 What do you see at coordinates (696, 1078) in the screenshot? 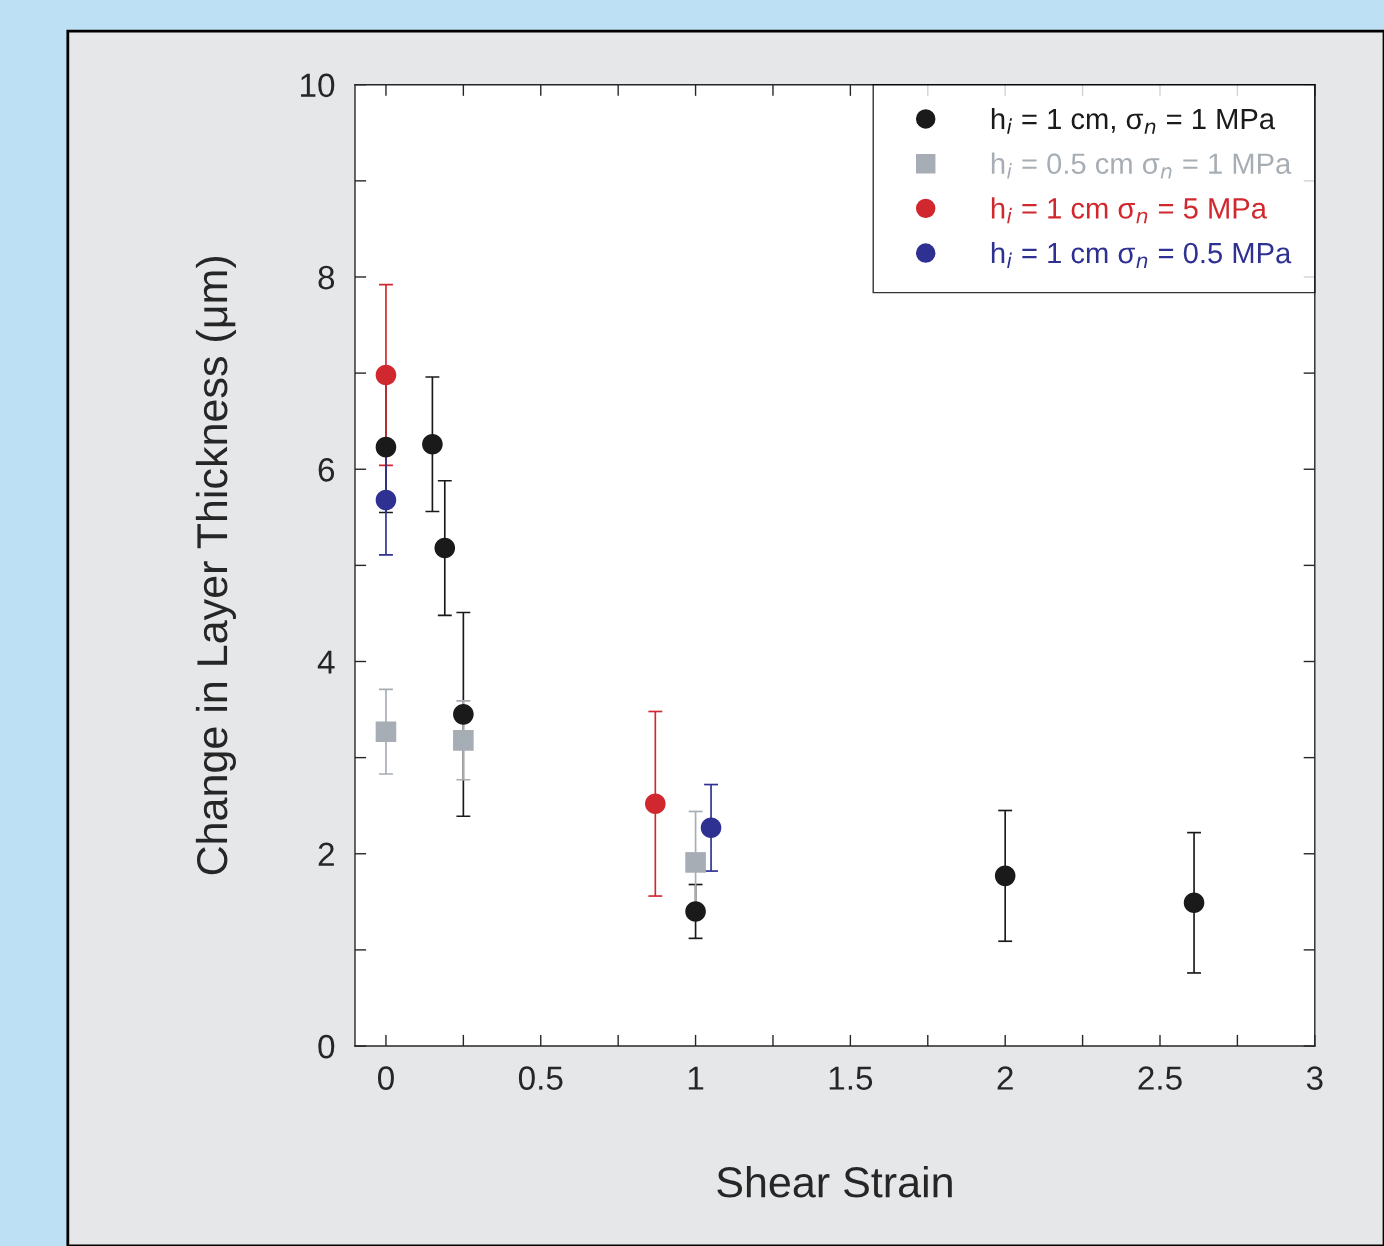
I see `x-tick-label: 1` at bounding box center [696, 1078].